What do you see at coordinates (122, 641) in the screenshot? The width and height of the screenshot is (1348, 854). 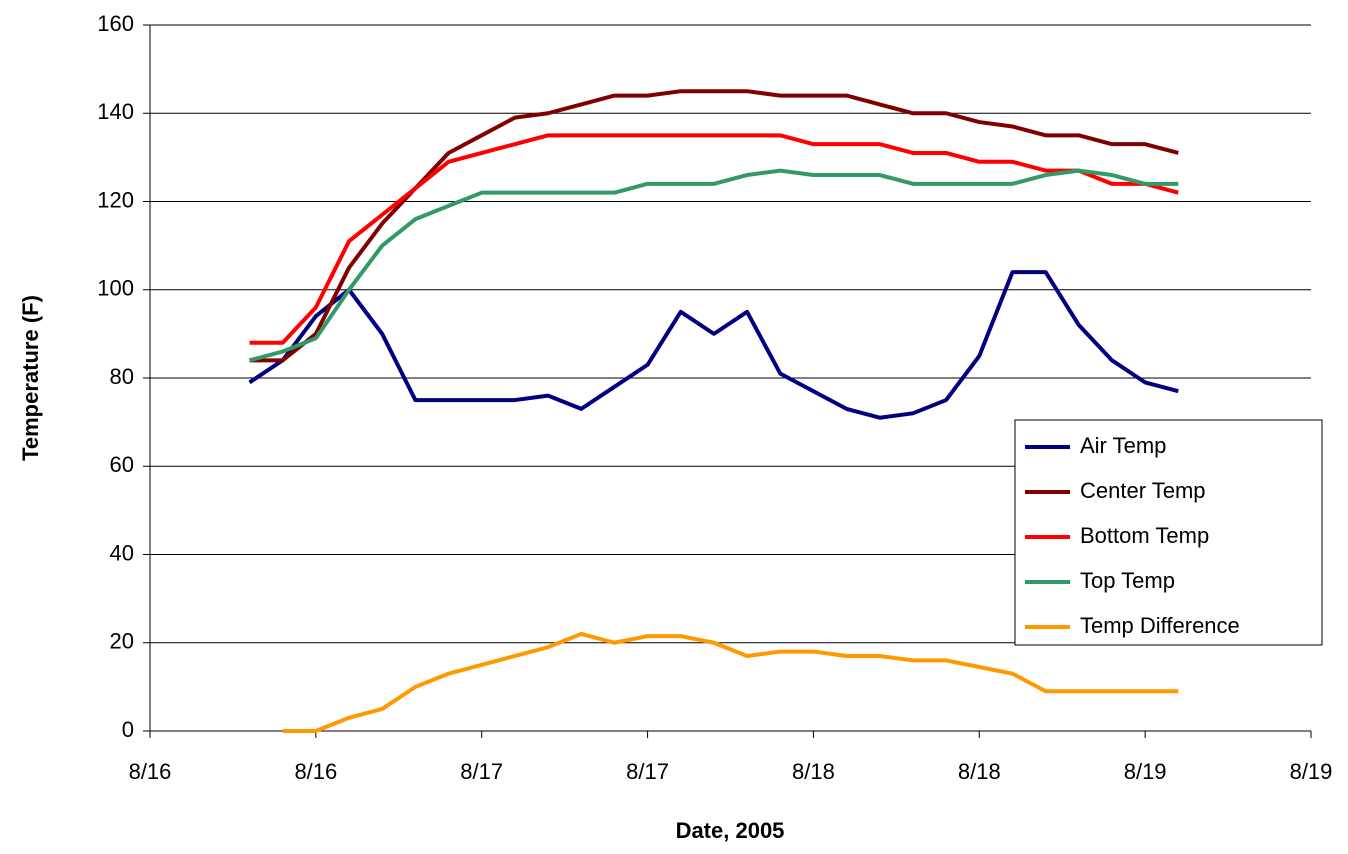 I see `y-tick-label: 20` at bounding box center [122, 641].